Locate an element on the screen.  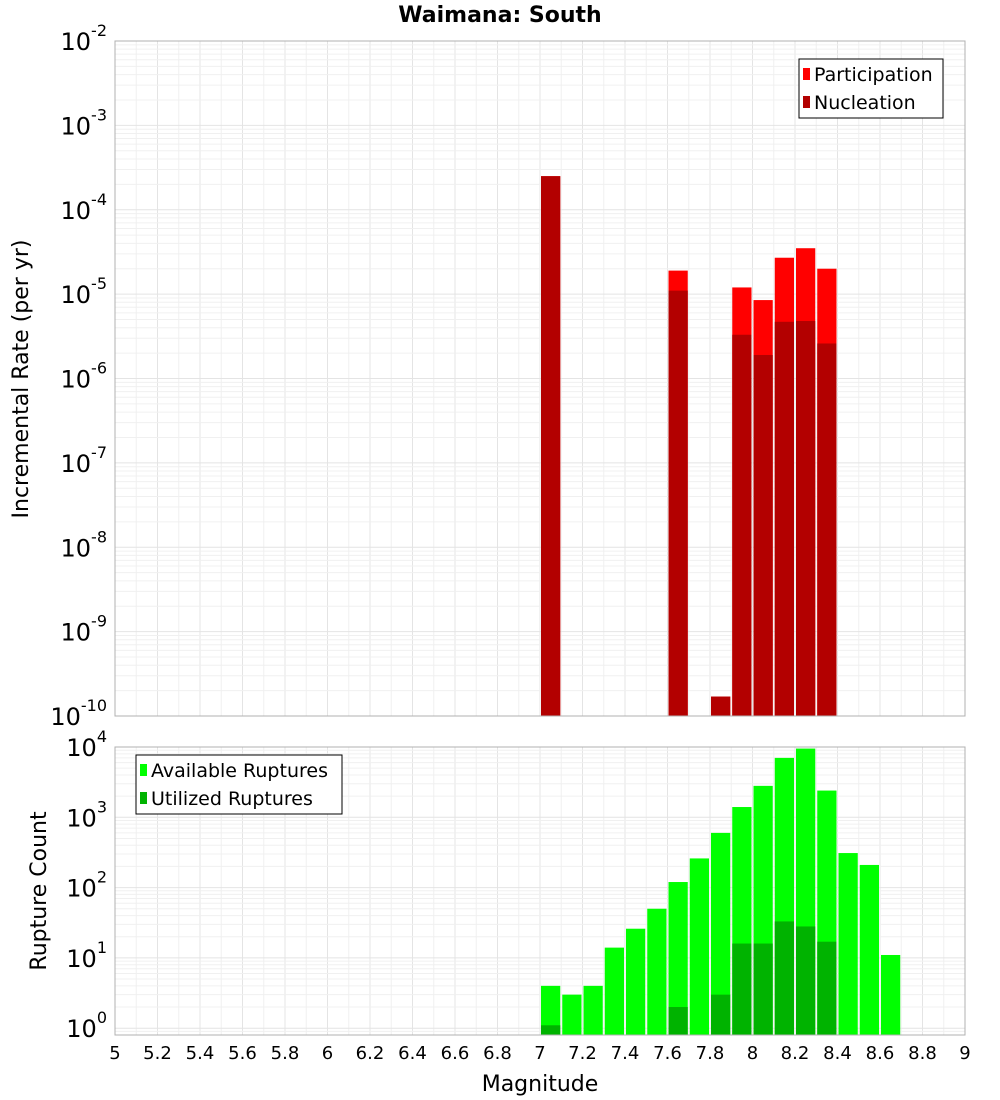
count-x-tick-label: 5.8 is located at coordinates (285, 1053).